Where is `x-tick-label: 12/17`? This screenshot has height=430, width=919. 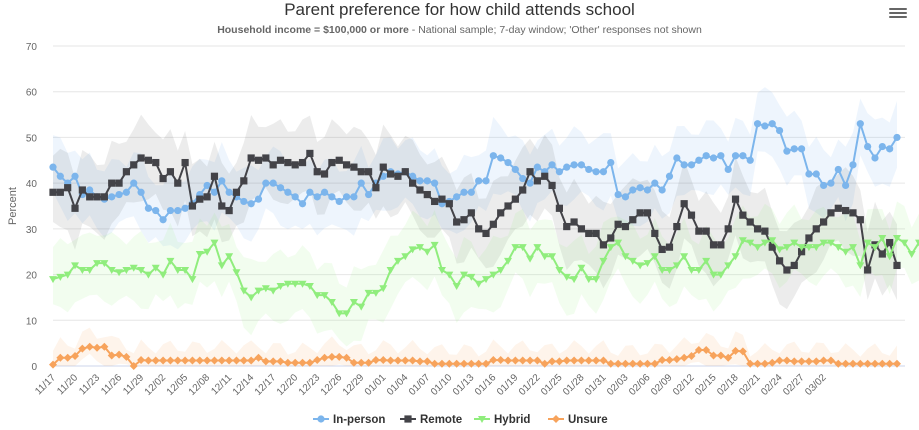 x-tick-label: 12/17 is located at coordinates (266, 385).